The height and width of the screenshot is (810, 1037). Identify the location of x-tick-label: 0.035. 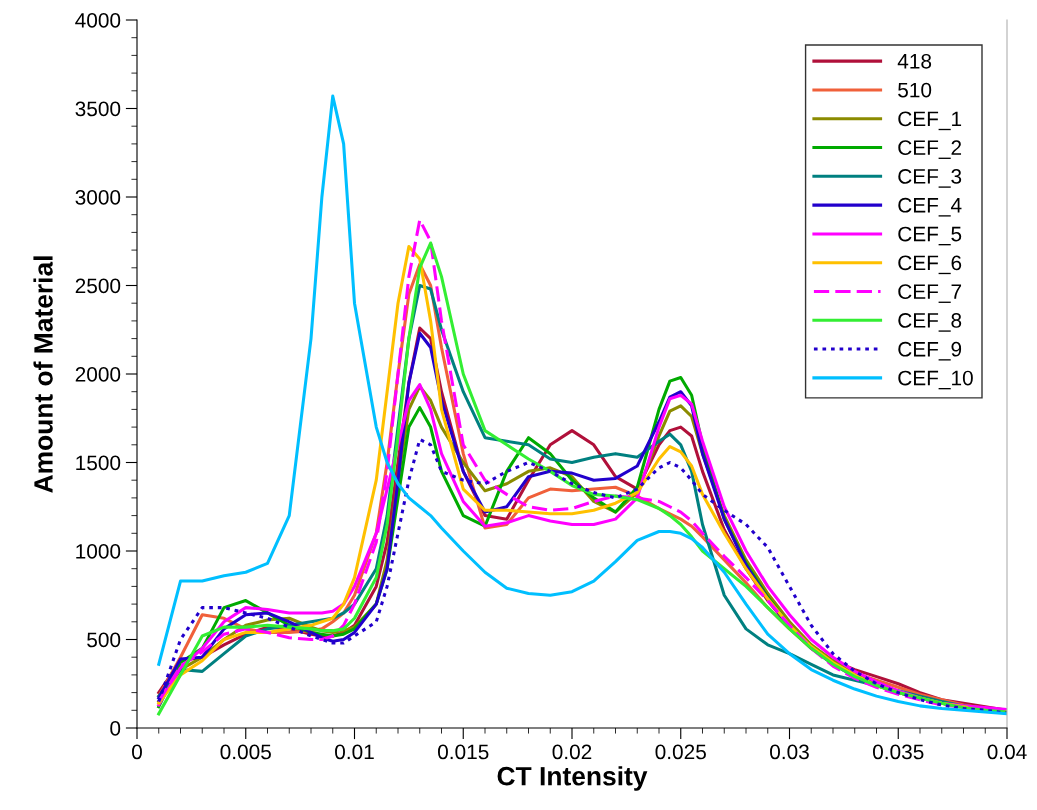
(898, 752).